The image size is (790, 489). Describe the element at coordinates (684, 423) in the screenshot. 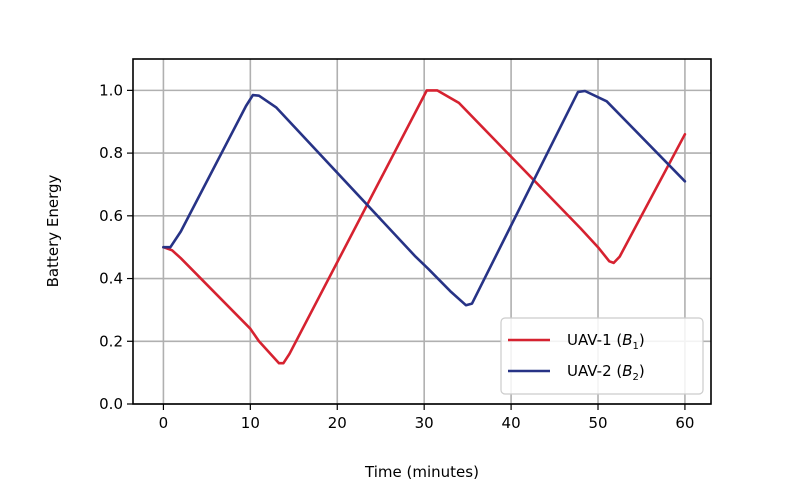

I see `x-tick-label: 60` at that location.